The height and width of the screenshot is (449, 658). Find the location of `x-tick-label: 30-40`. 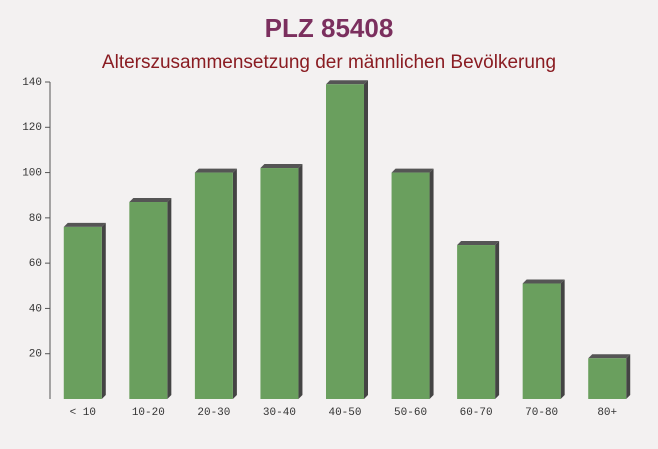

x-tick-label: 30-40 is located at coordinates (279, 413).